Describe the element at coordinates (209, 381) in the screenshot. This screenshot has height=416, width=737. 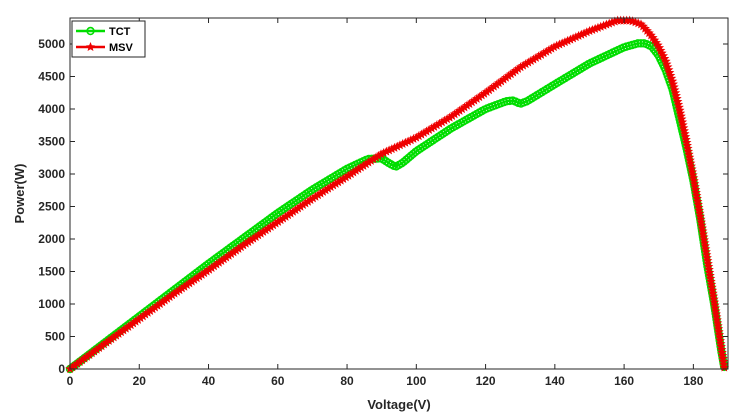
I see `x-tick-label: 40` at that location.